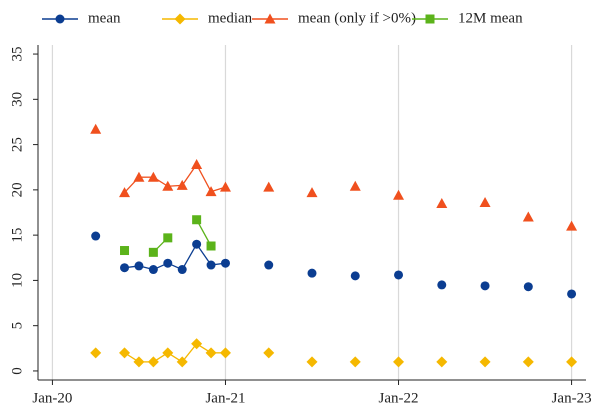 This screenshot has width=594, height=409. Describe the element at coordinates (490, 18) in the screenshot. I see `legend-label: 12M mean` at that location.